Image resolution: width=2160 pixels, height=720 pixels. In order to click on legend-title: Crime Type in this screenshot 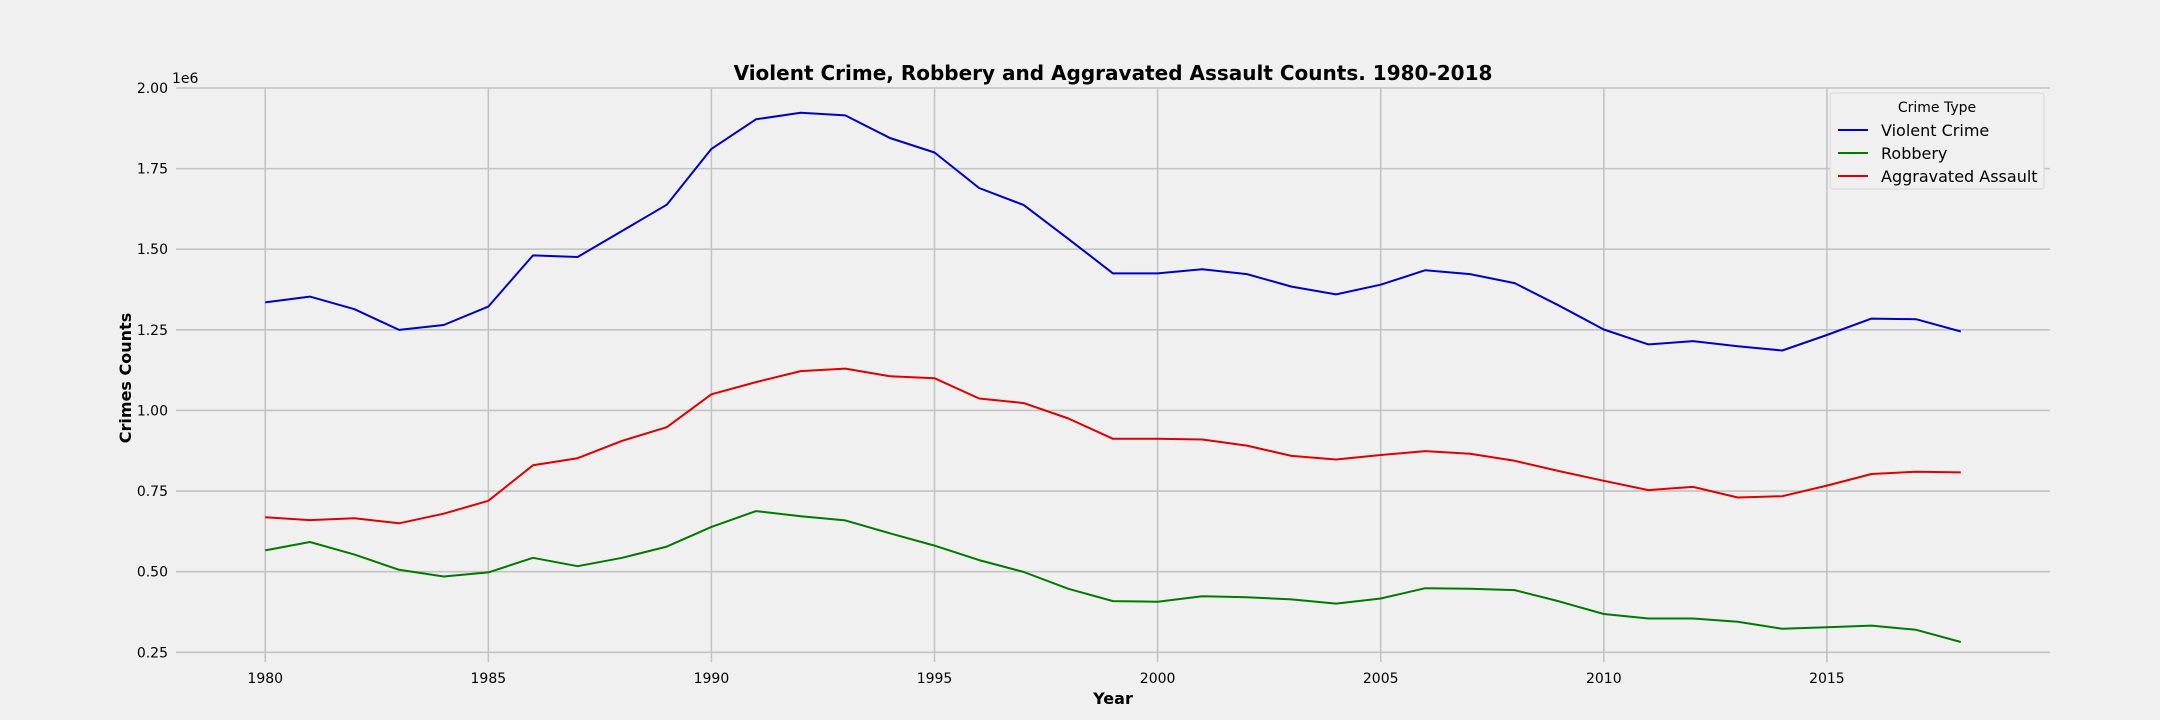, I will do `click(1937, 108)`.